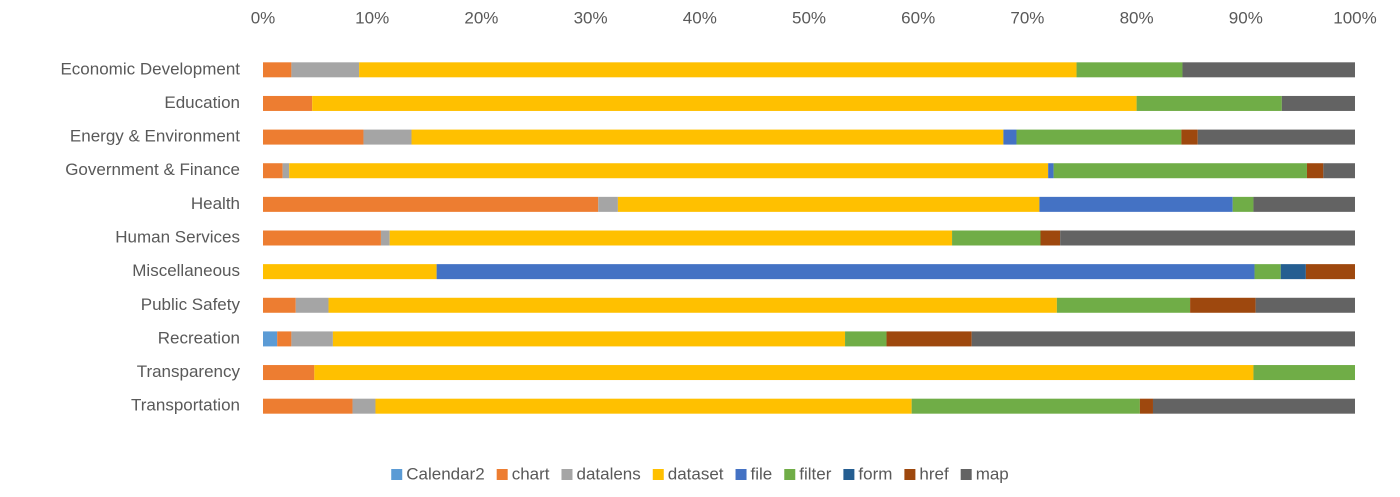 The image size is (1400, 497). Describe the element at coordinates (815, 473) in the screenshot. I see `legend-label: filter` at that location.